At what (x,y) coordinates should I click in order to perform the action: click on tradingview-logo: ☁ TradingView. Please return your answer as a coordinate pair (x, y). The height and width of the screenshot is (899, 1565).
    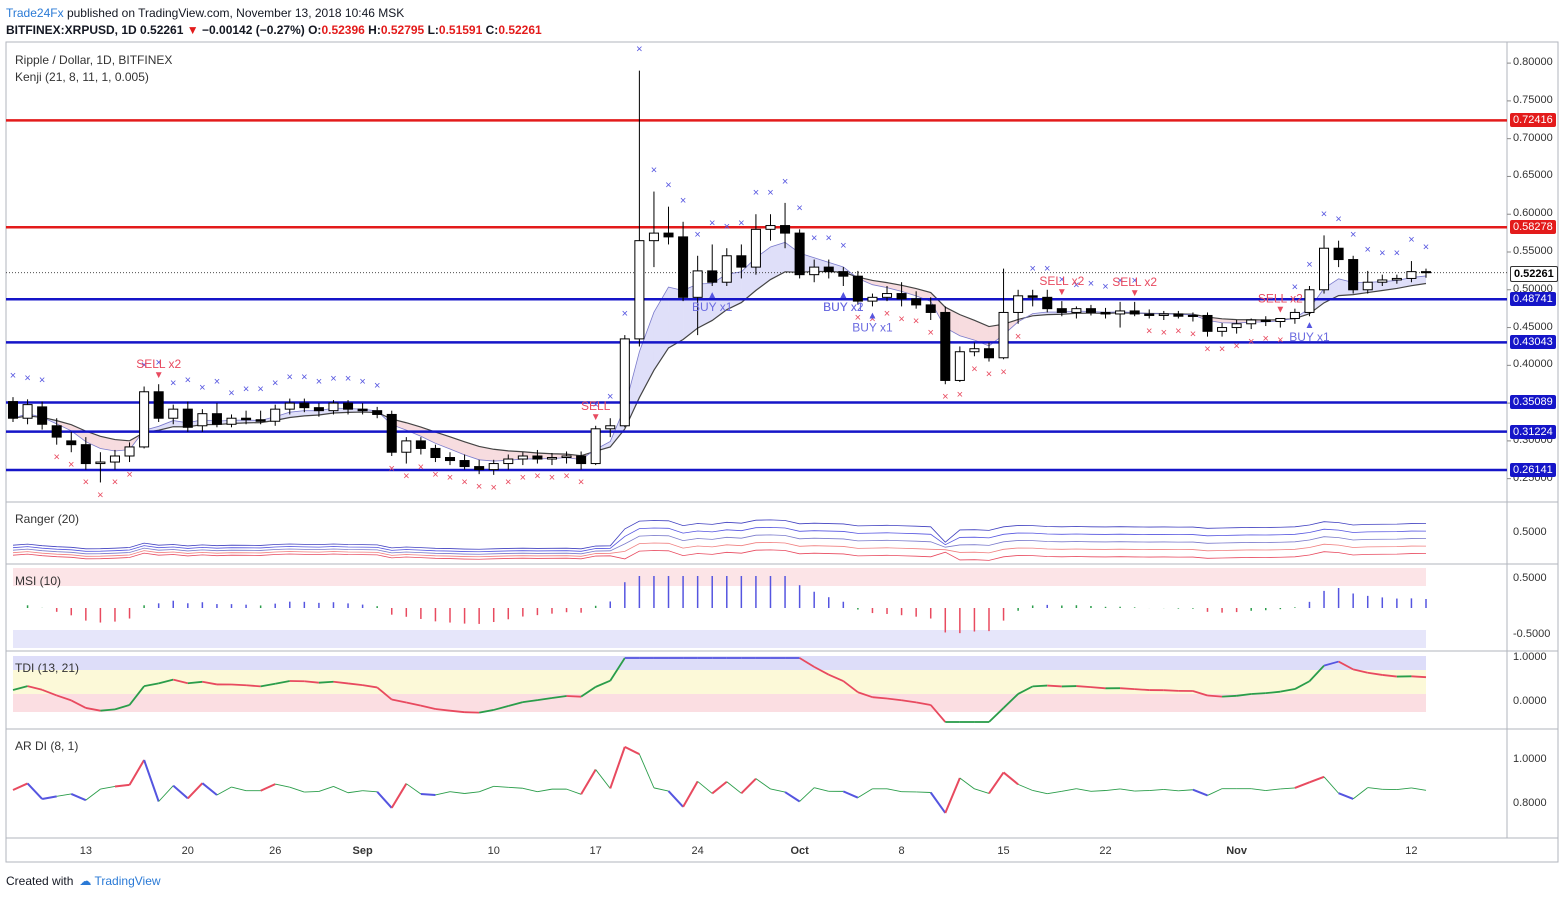
    Looking at the image, I should click on (119, 881).